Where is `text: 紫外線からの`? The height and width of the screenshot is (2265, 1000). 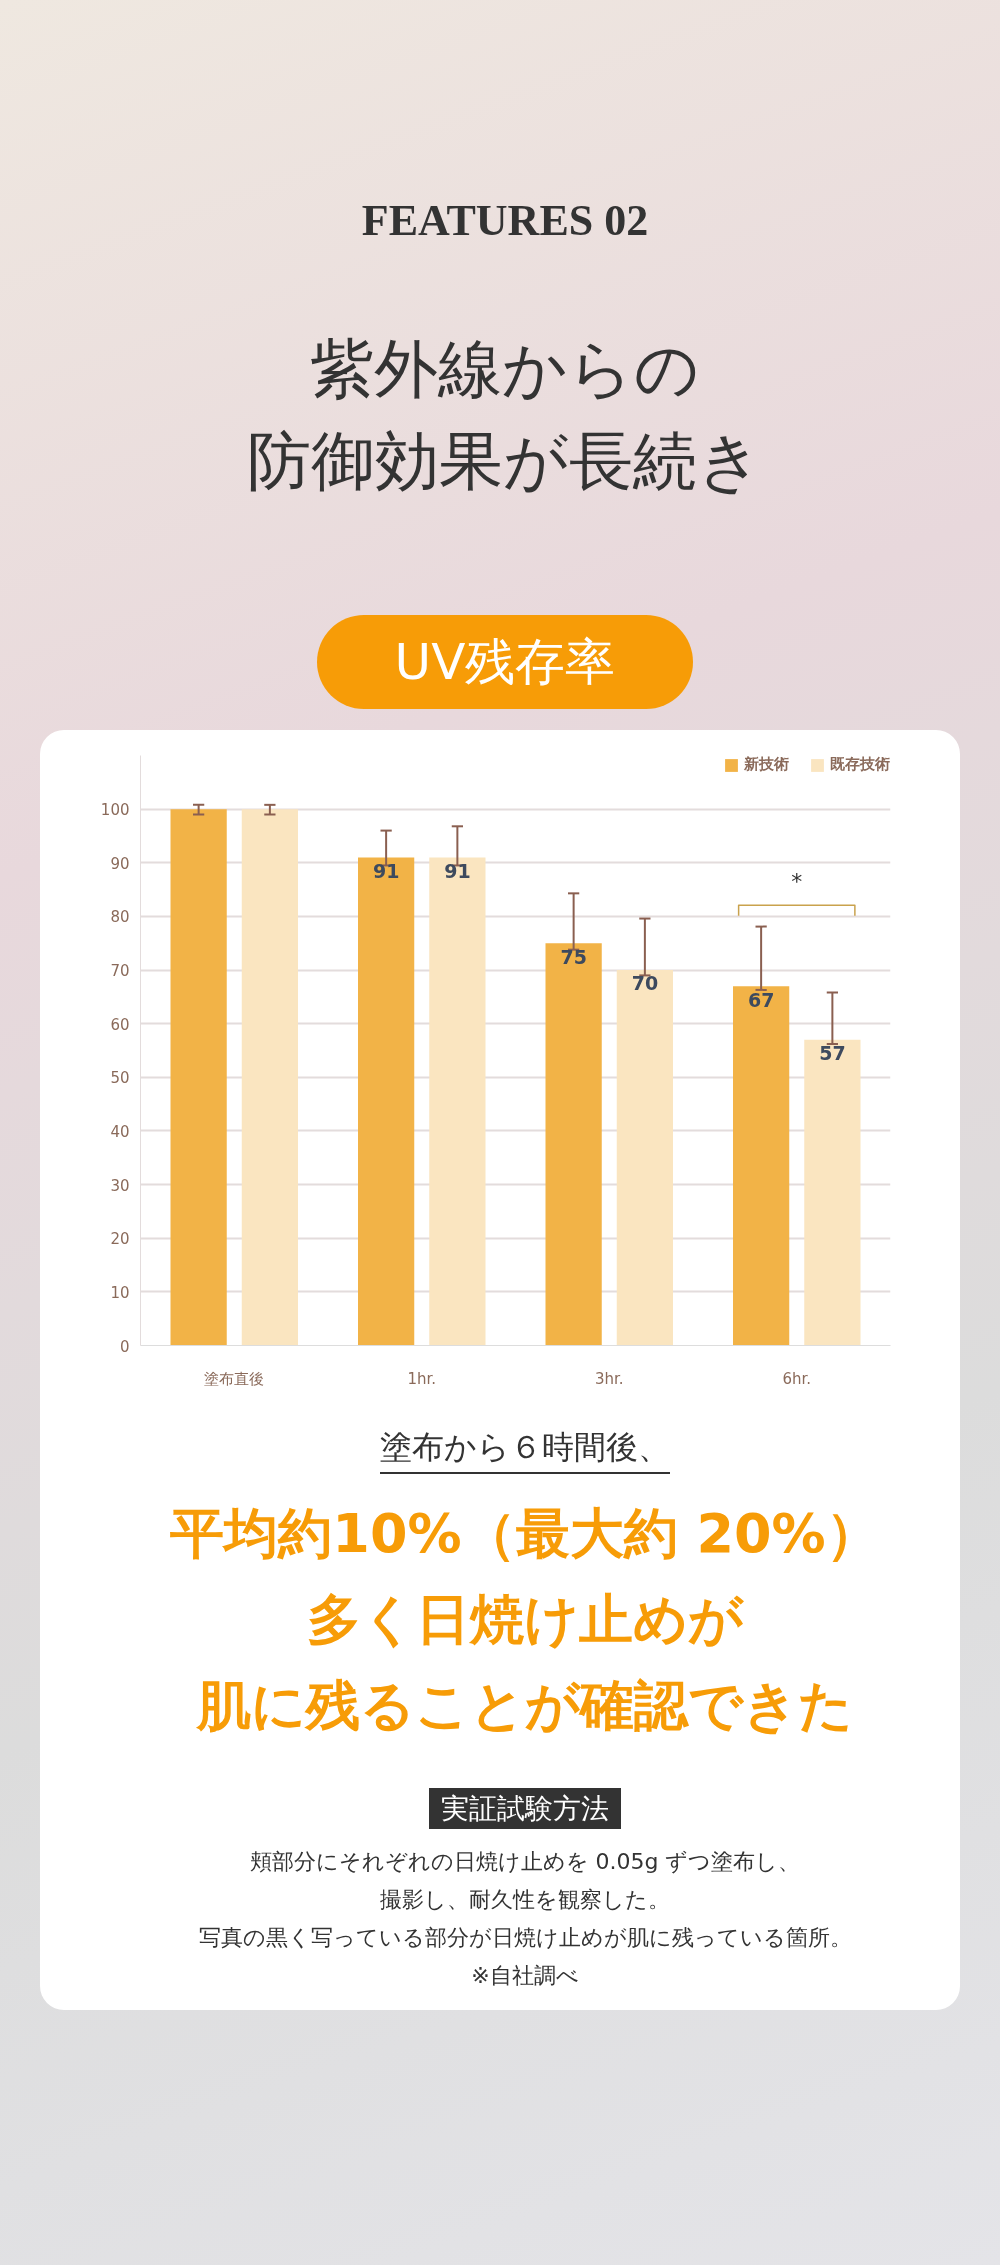 text: 紫外線からの is located at coordinates (505, 368).